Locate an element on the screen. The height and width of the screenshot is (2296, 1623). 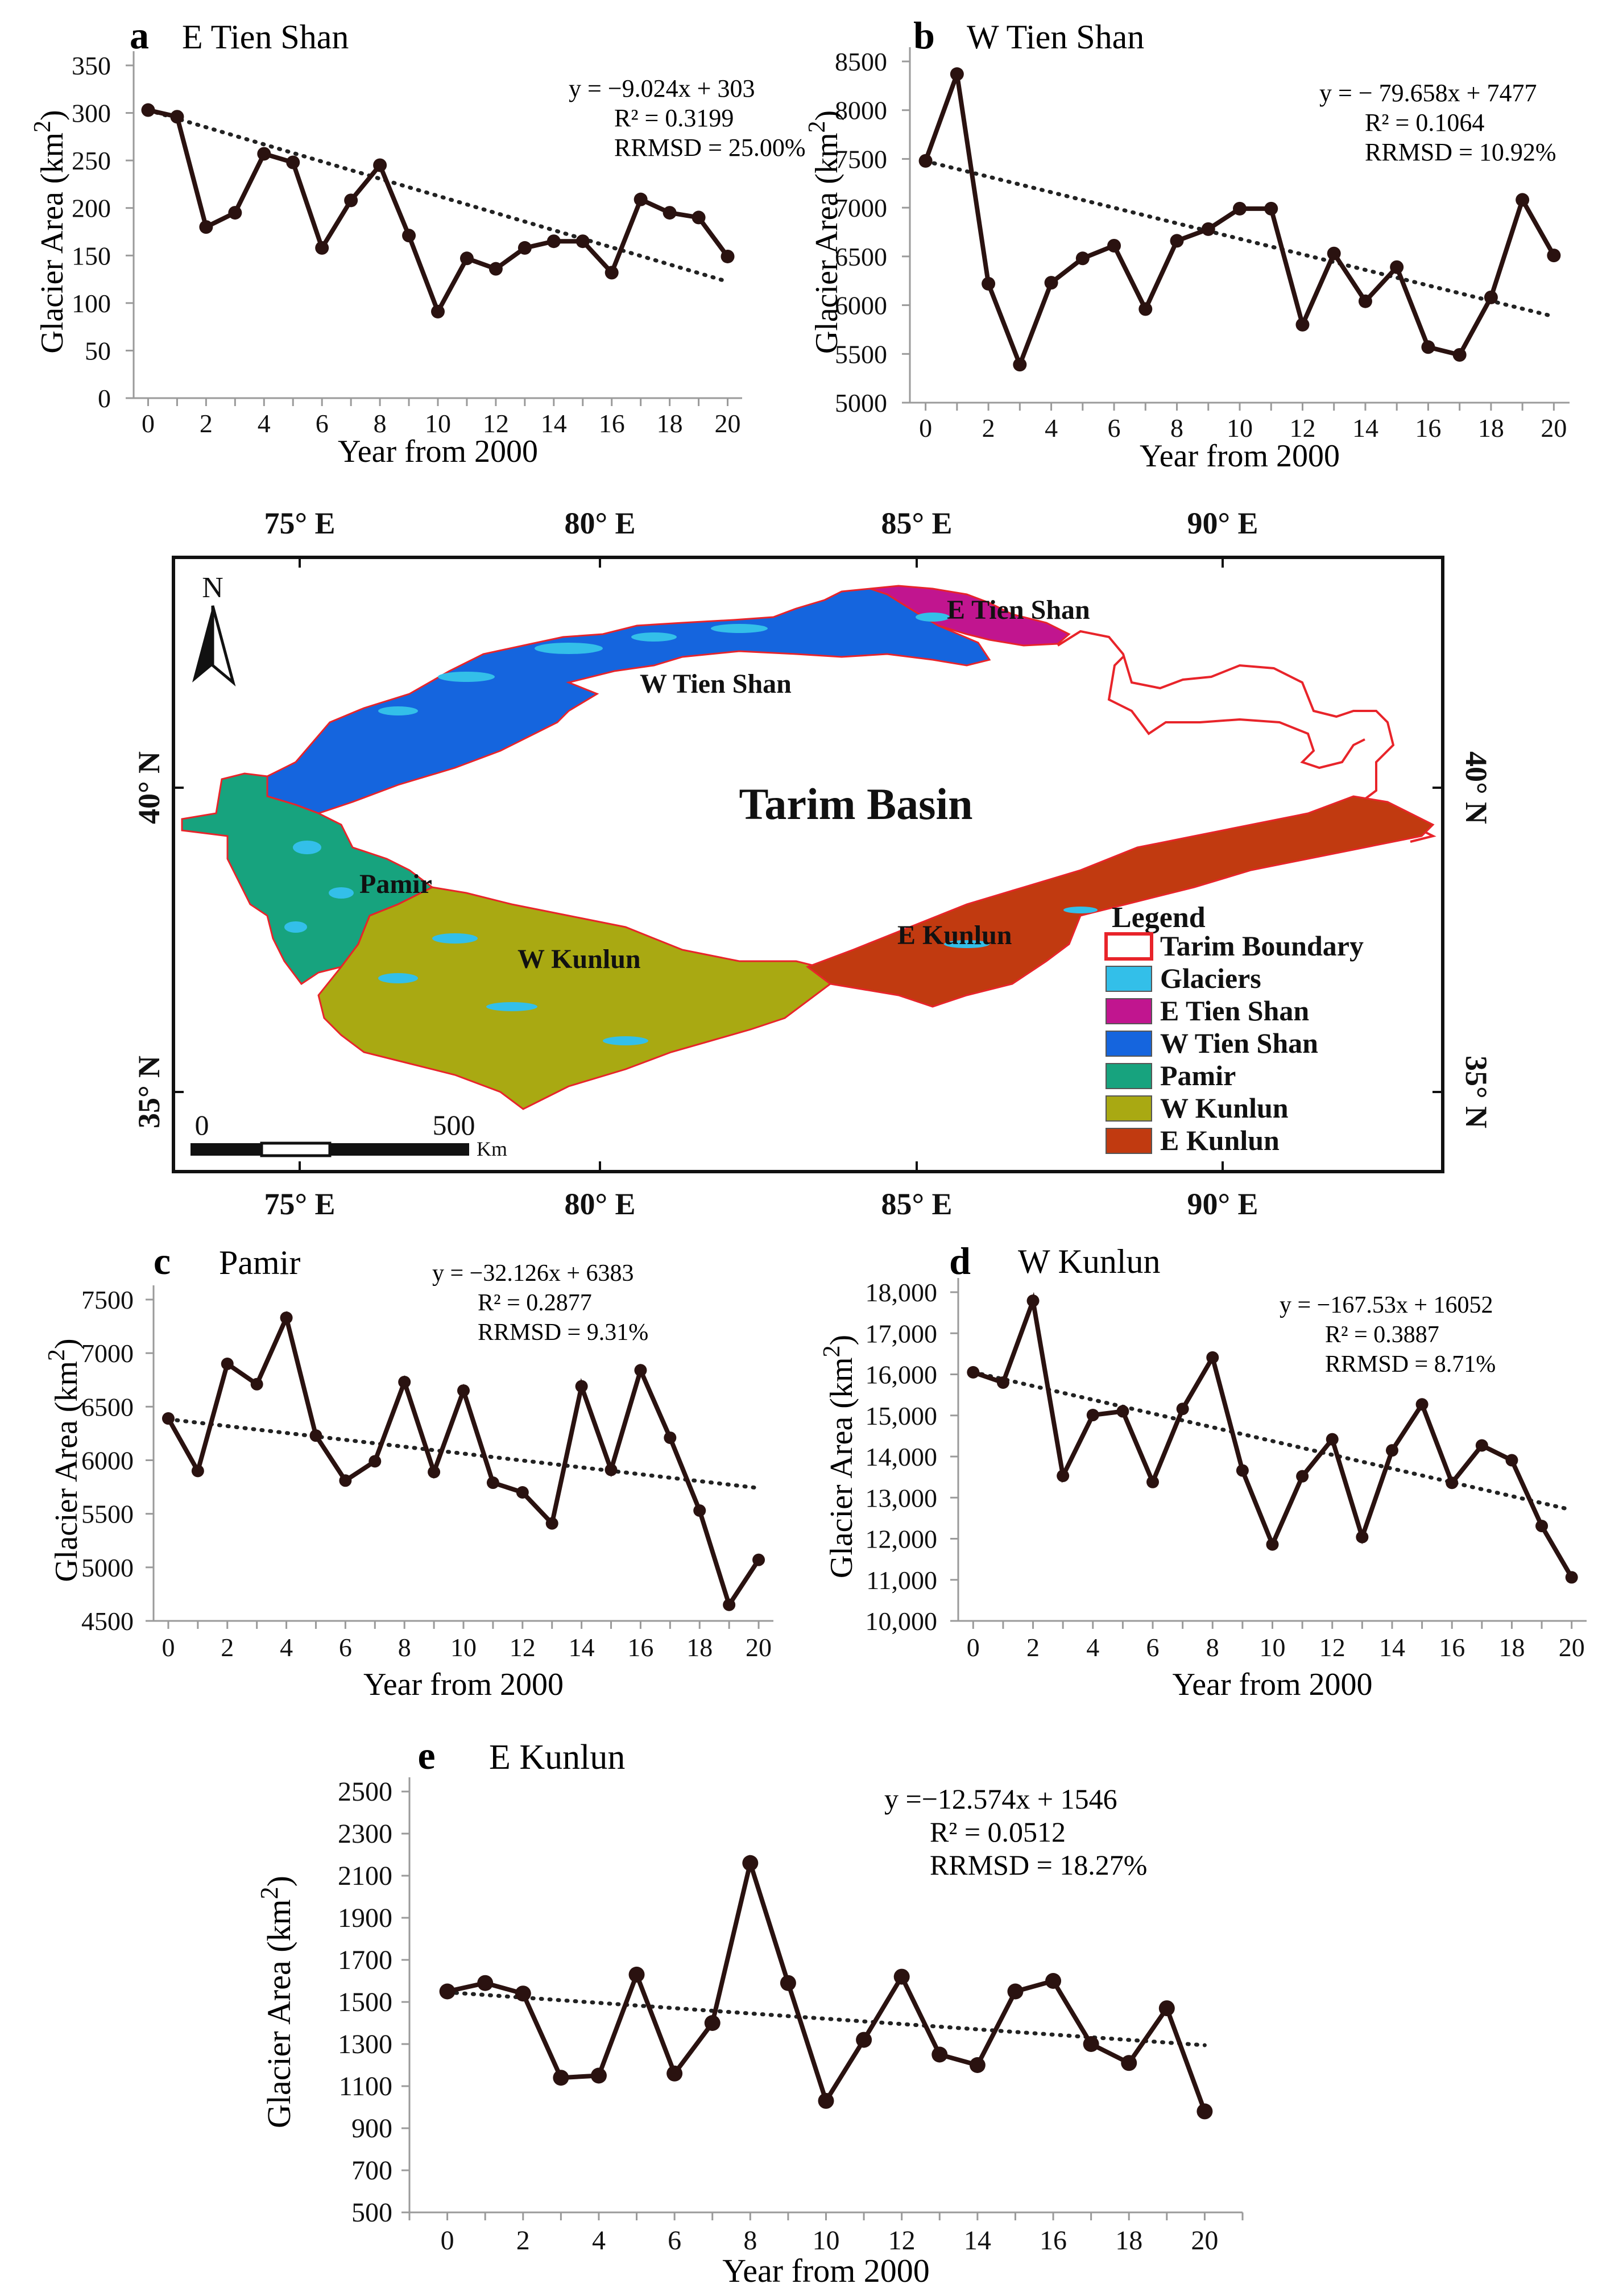
y-tick-label: 11,000 is located at coordinates (902, 1580).